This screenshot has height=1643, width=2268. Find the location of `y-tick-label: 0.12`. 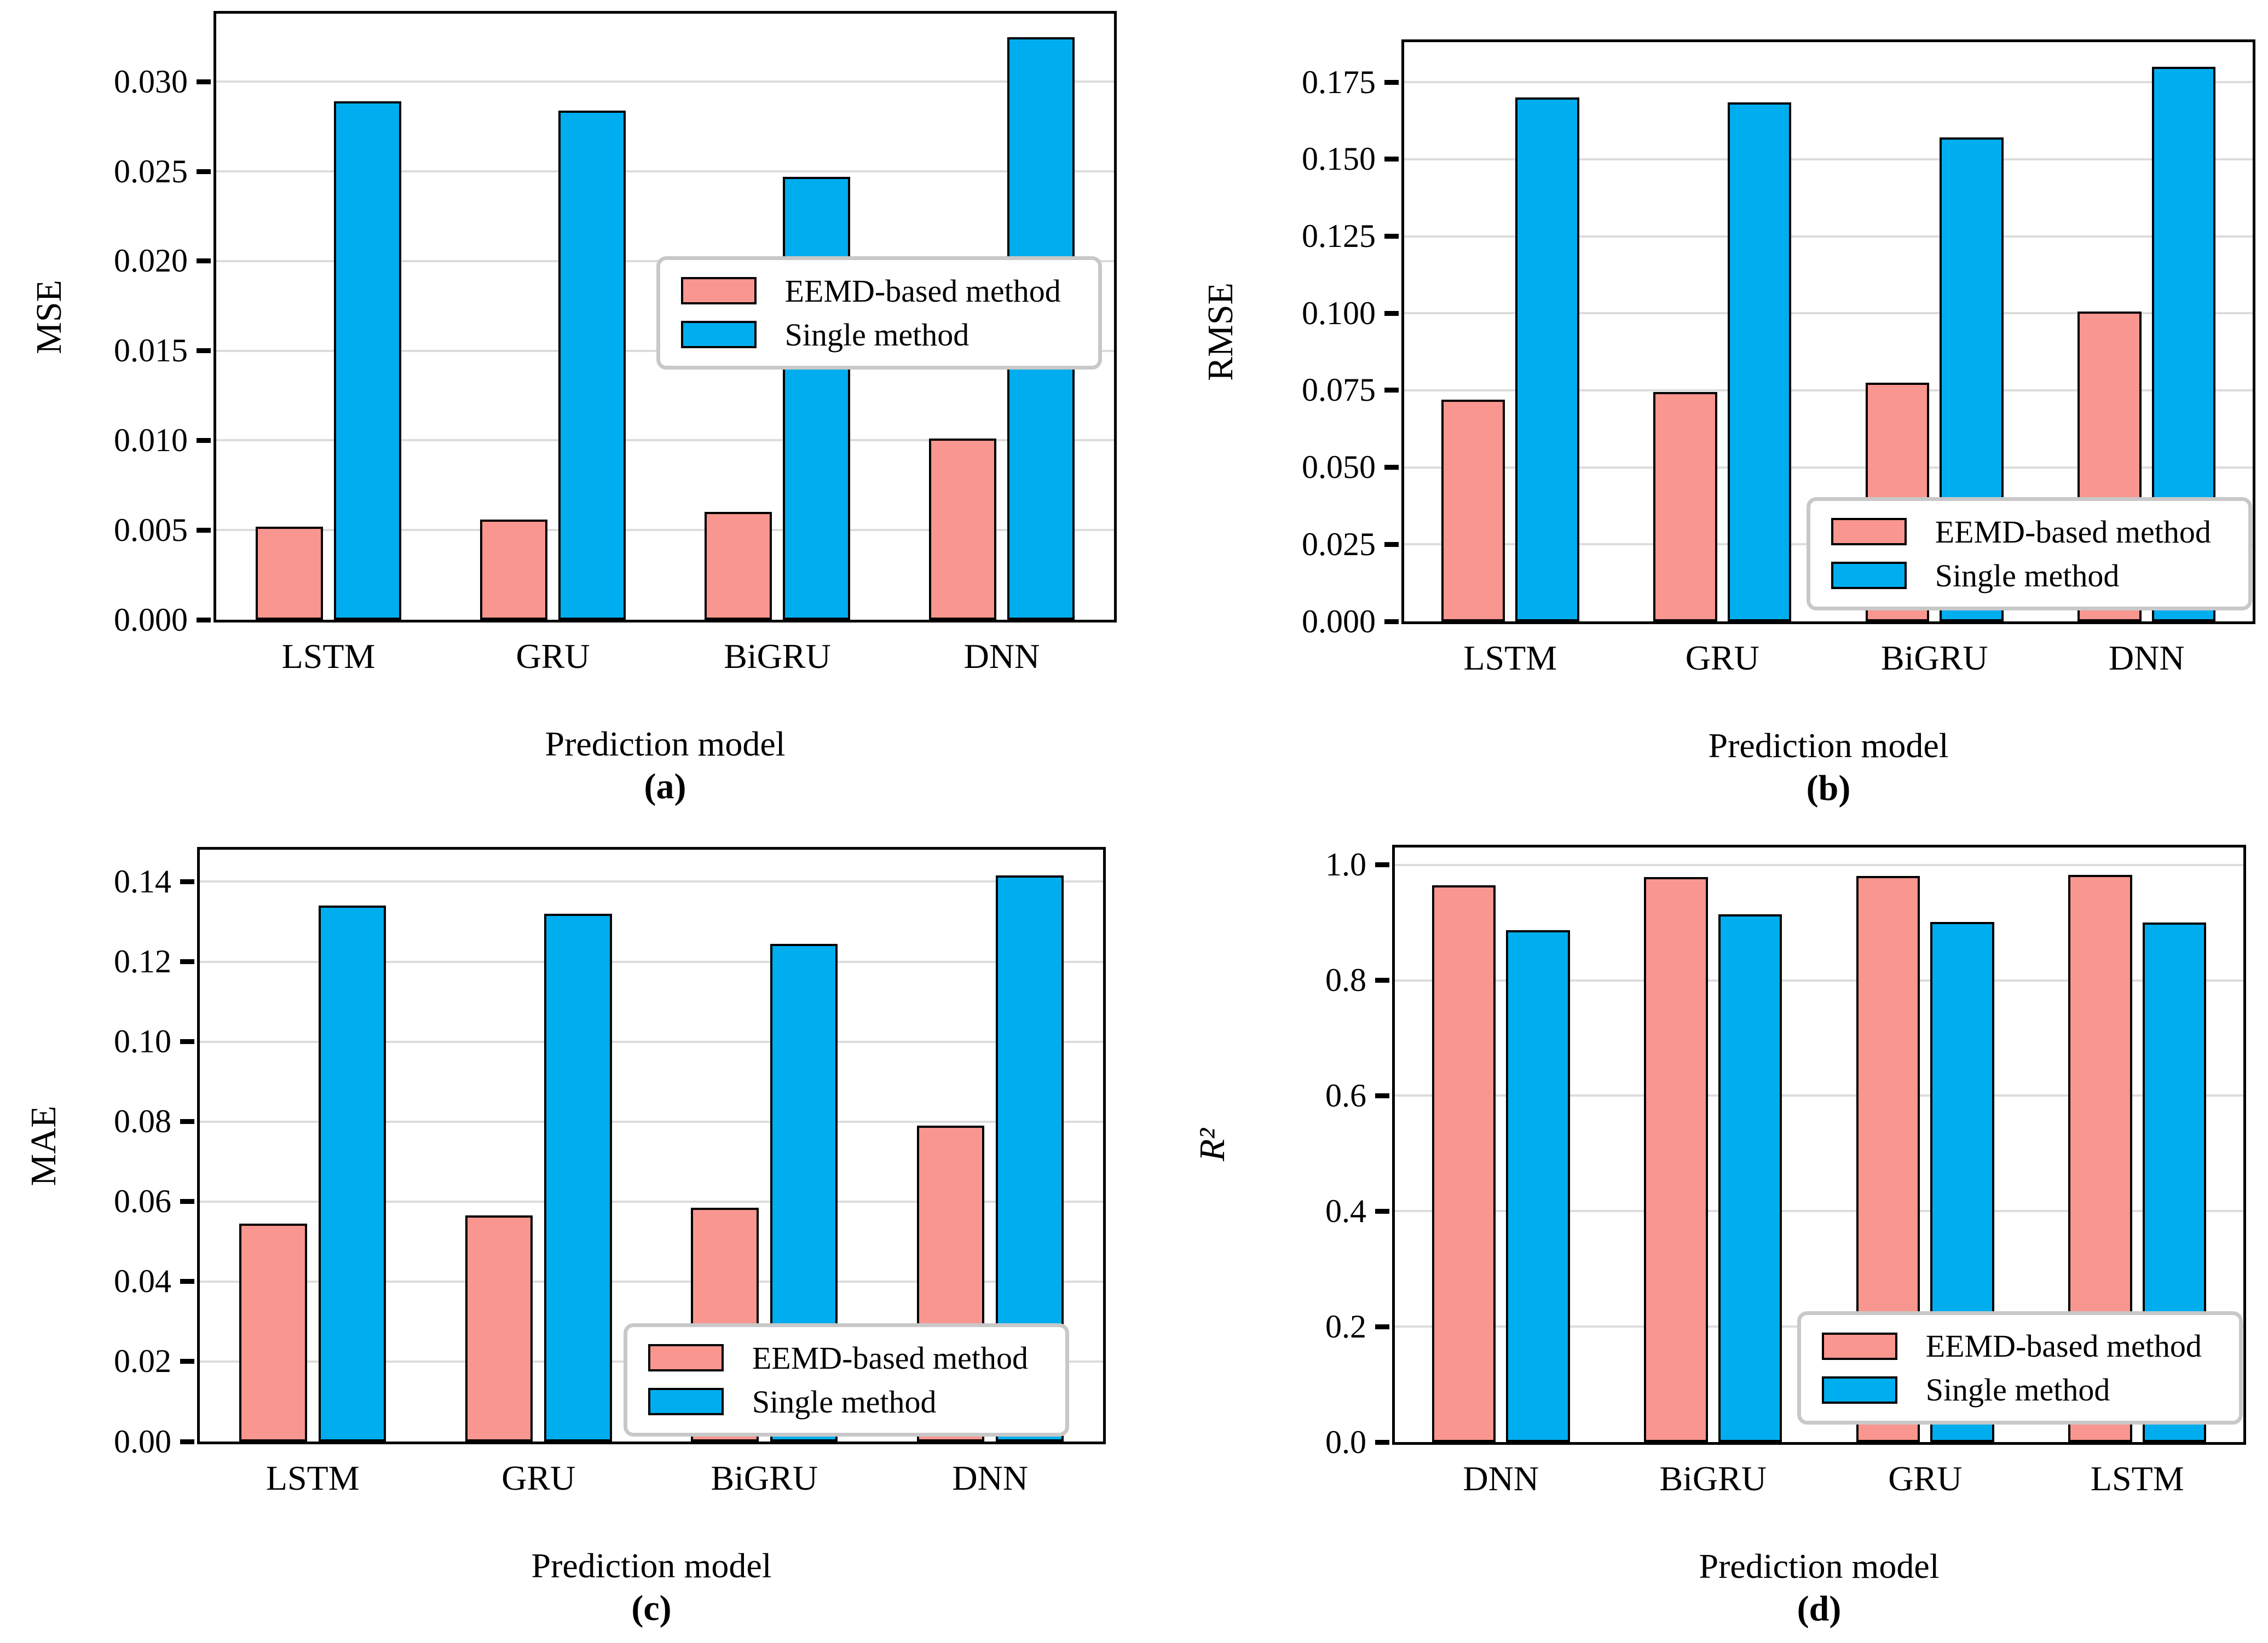

y-tick-label: 0.12 is located at coordinates (143, 961).